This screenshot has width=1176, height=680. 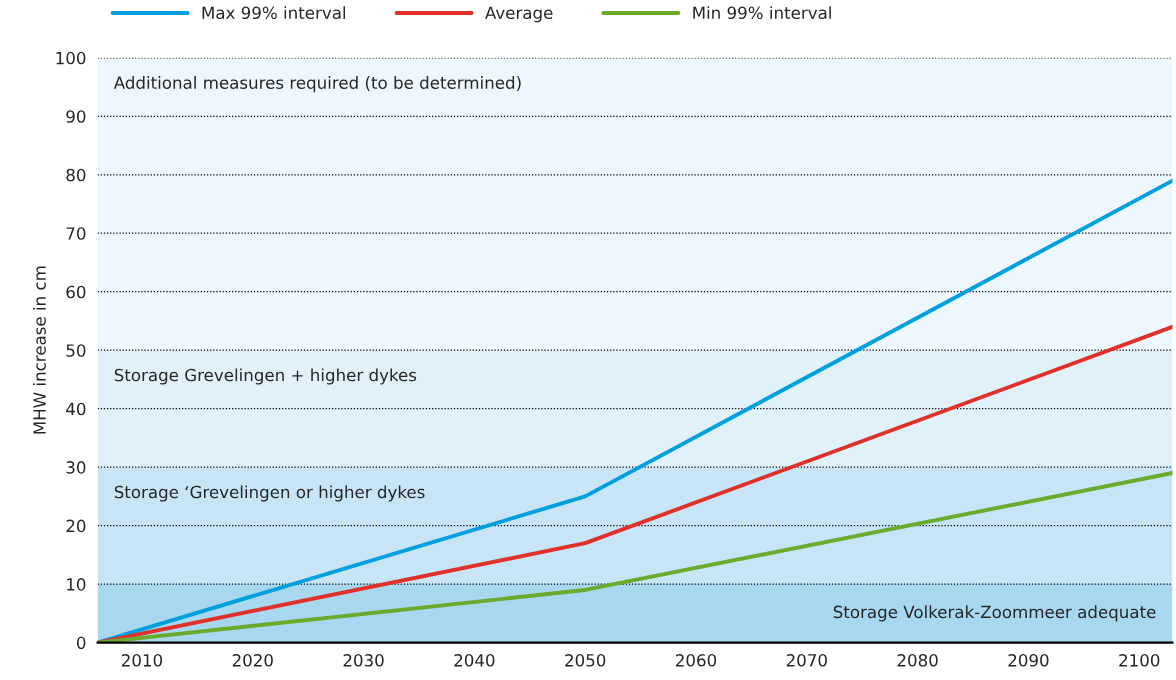 What do you see at coordinates (76, 526) in the screenshot?
I see `y-tick-label: 20` at bounding box center [76, 526].